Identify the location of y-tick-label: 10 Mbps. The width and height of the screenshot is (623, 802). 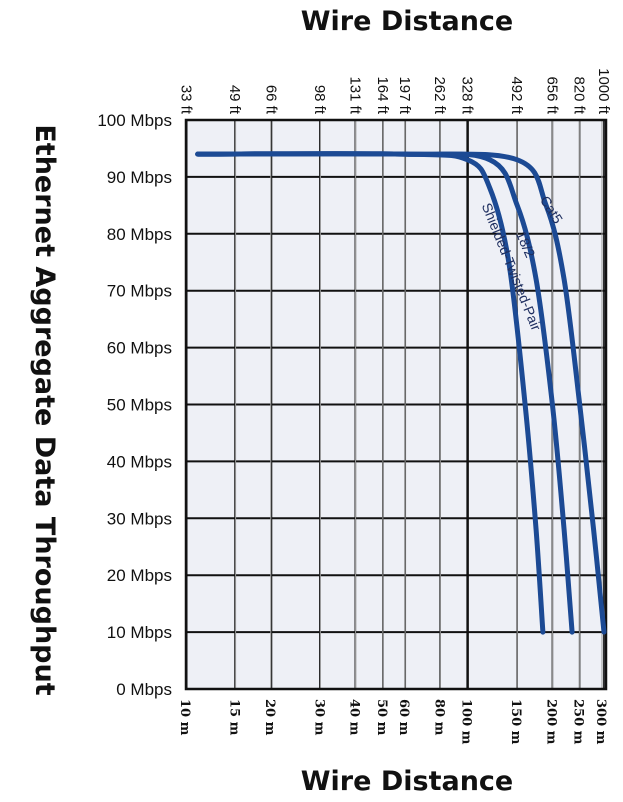
(139, 632).